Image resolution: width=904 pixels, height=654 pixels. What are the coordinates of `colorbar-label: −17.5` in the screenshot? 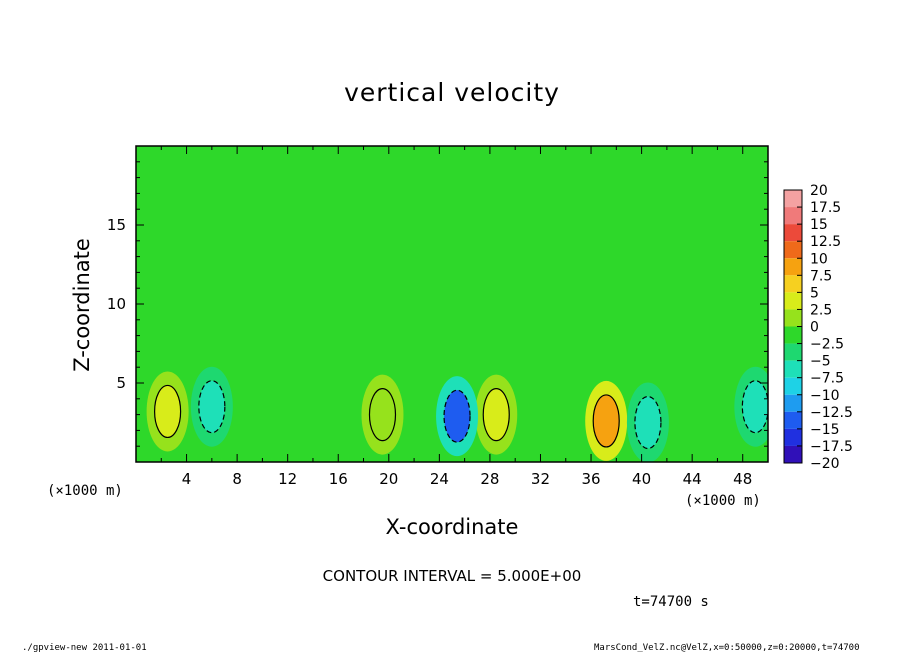 It's located at (831, 447).